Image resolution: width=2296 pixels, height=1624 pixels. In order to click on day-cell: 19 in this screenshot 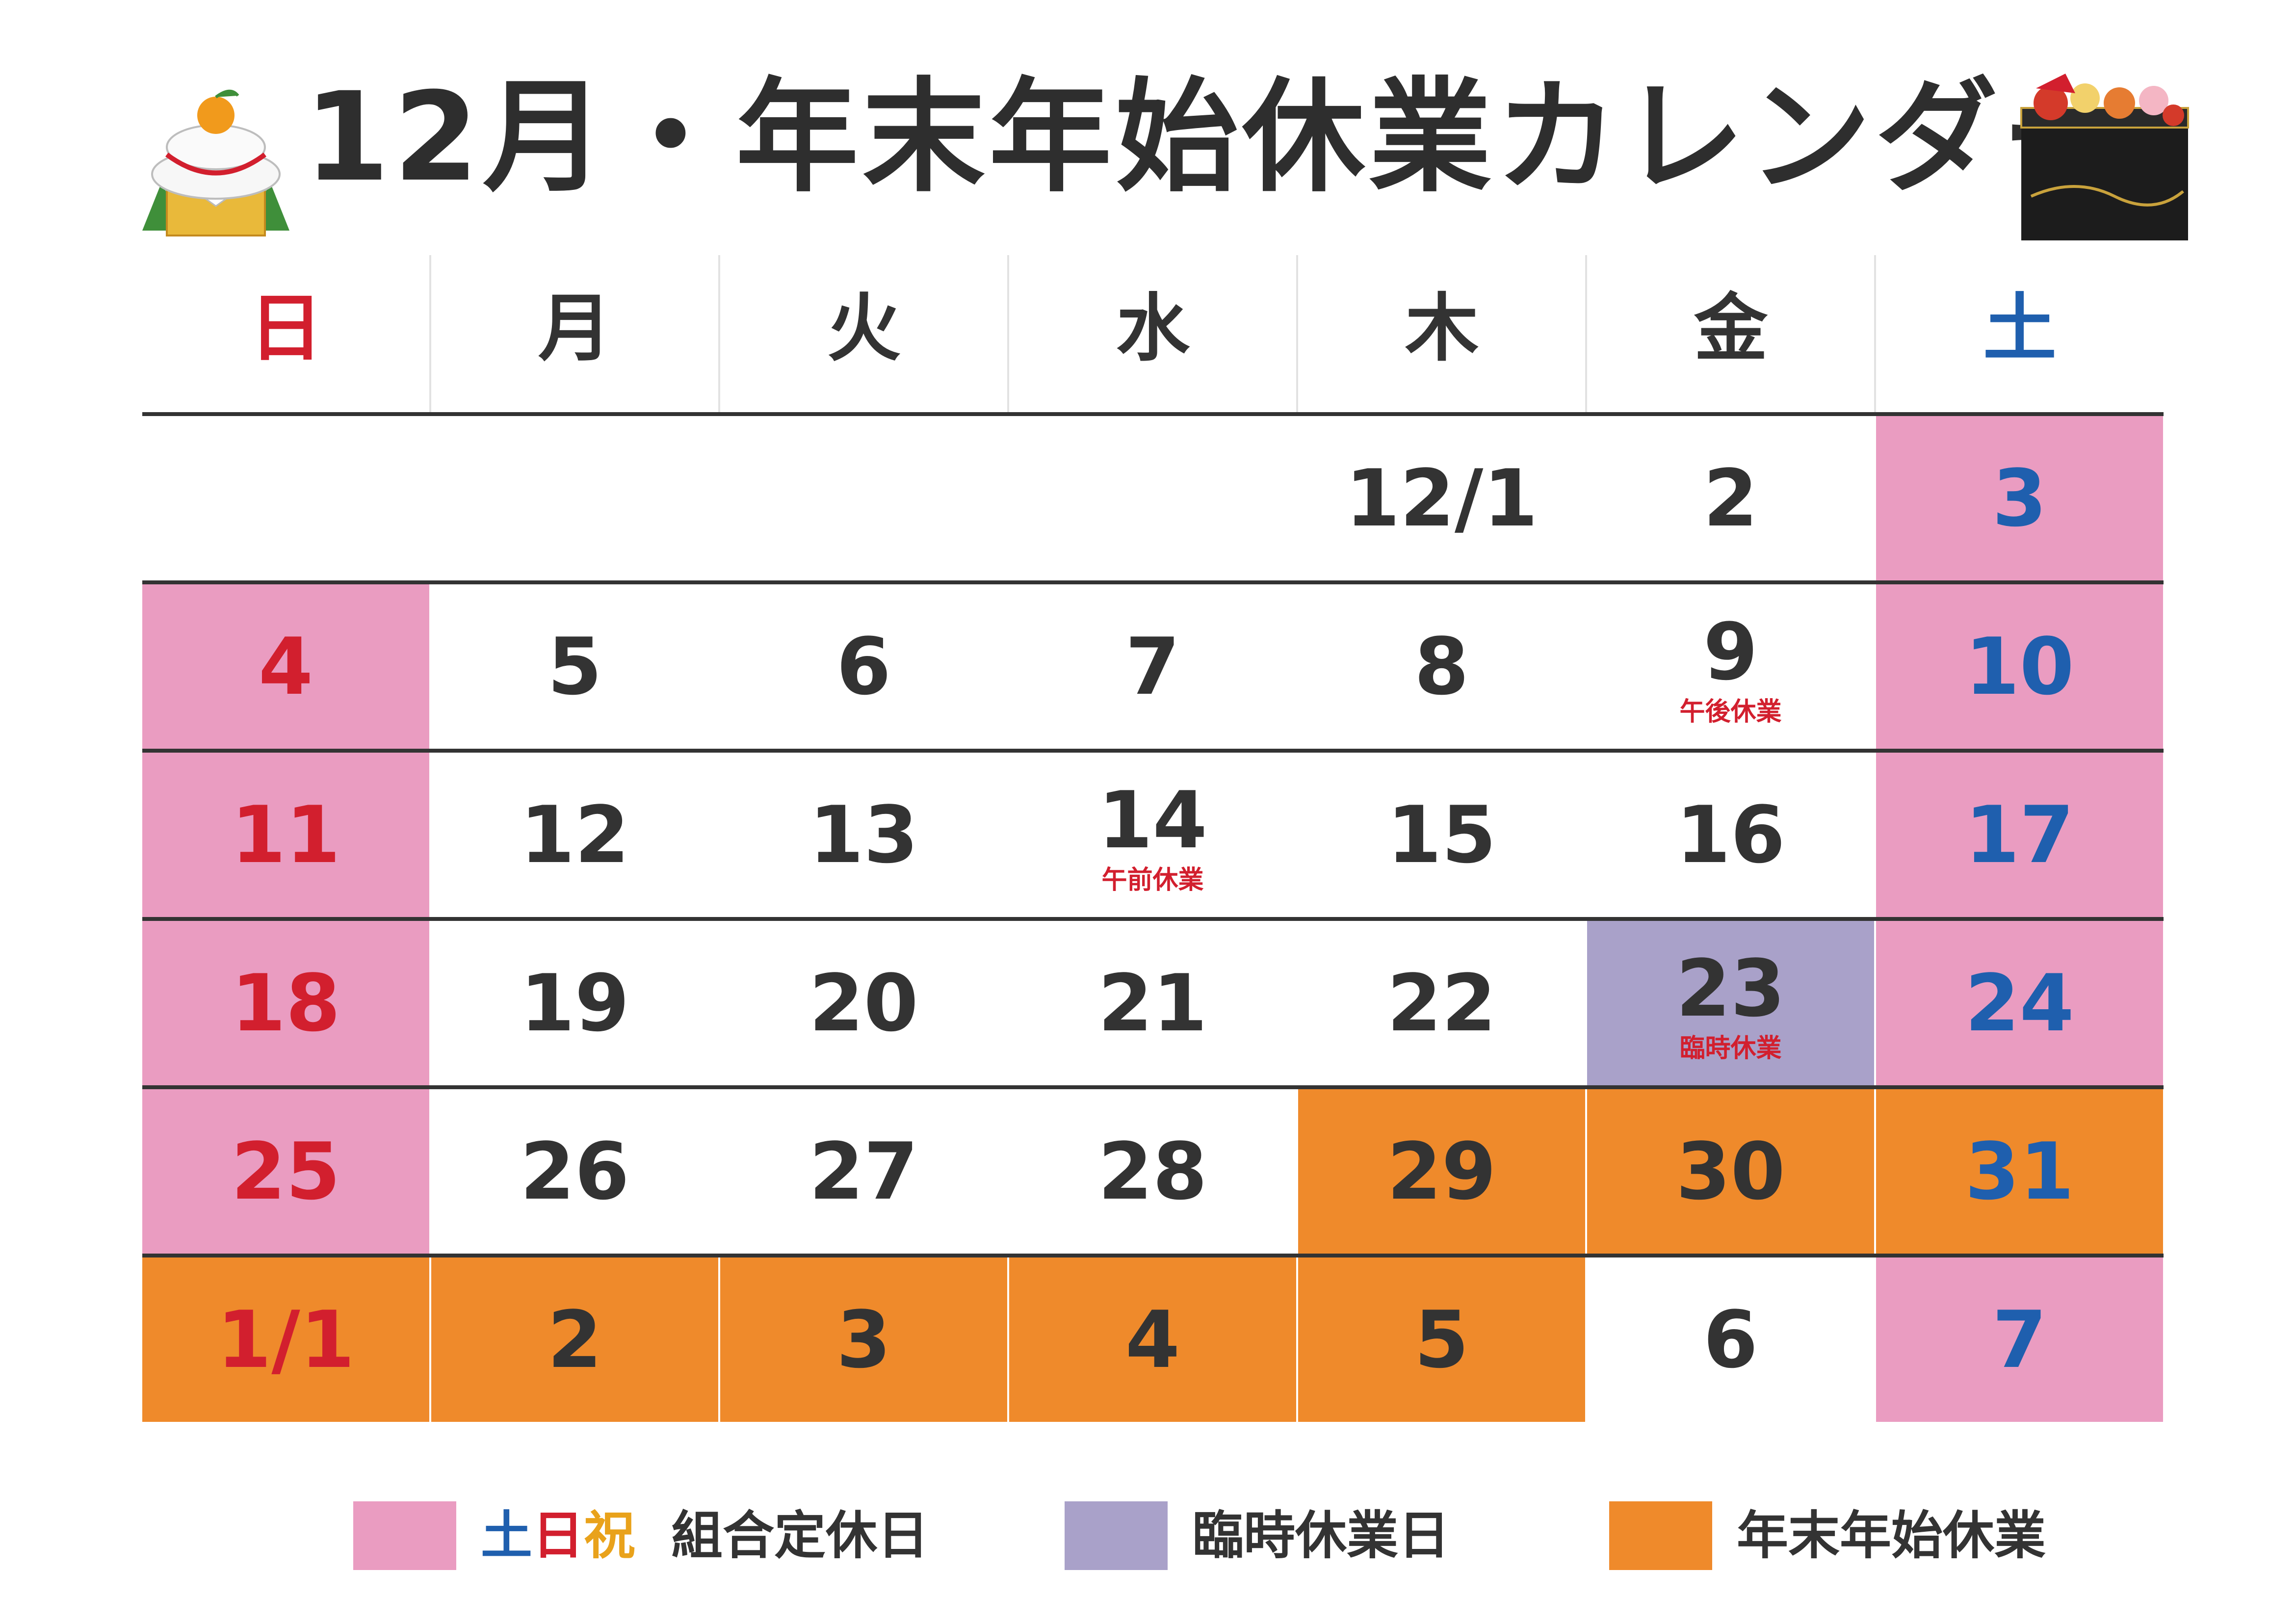, I will do `click(574, 1003)`.